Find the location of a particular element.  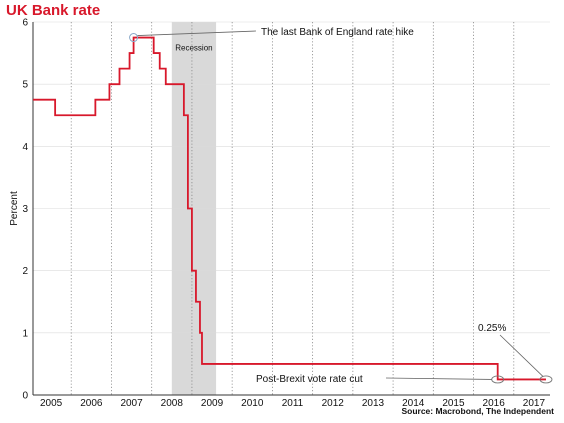

x-tick-label: 2011 is located at coordinates (293, 403).